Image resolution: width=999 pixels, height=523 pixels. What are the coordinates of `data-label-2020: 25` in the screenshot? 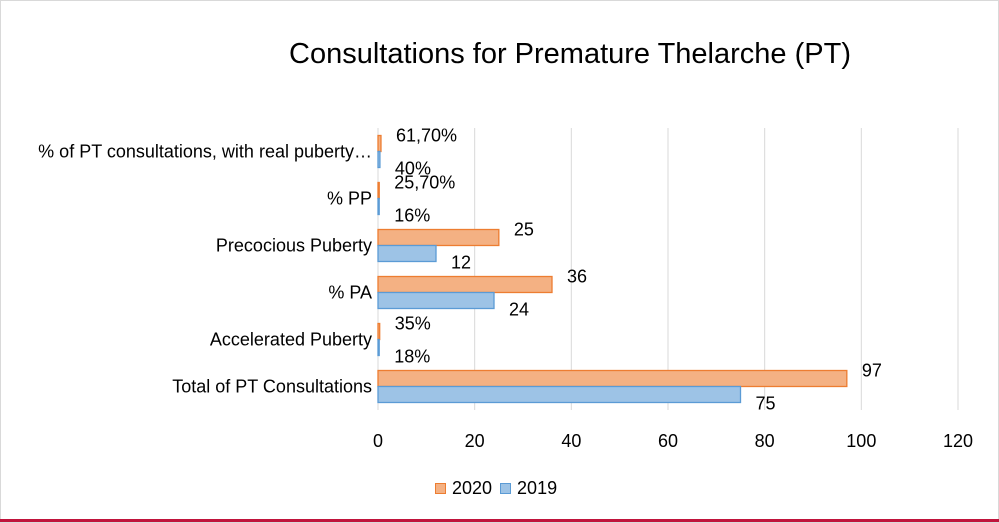 It's located at (524, 230).